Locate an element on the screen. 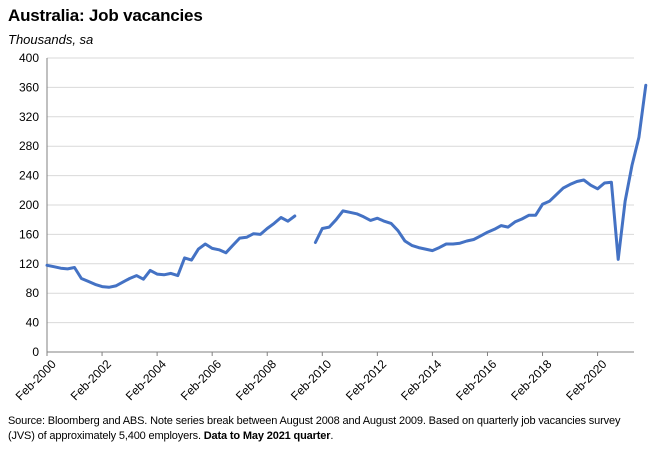  y-tick-label: 240 is located at coordinates (29, 176).